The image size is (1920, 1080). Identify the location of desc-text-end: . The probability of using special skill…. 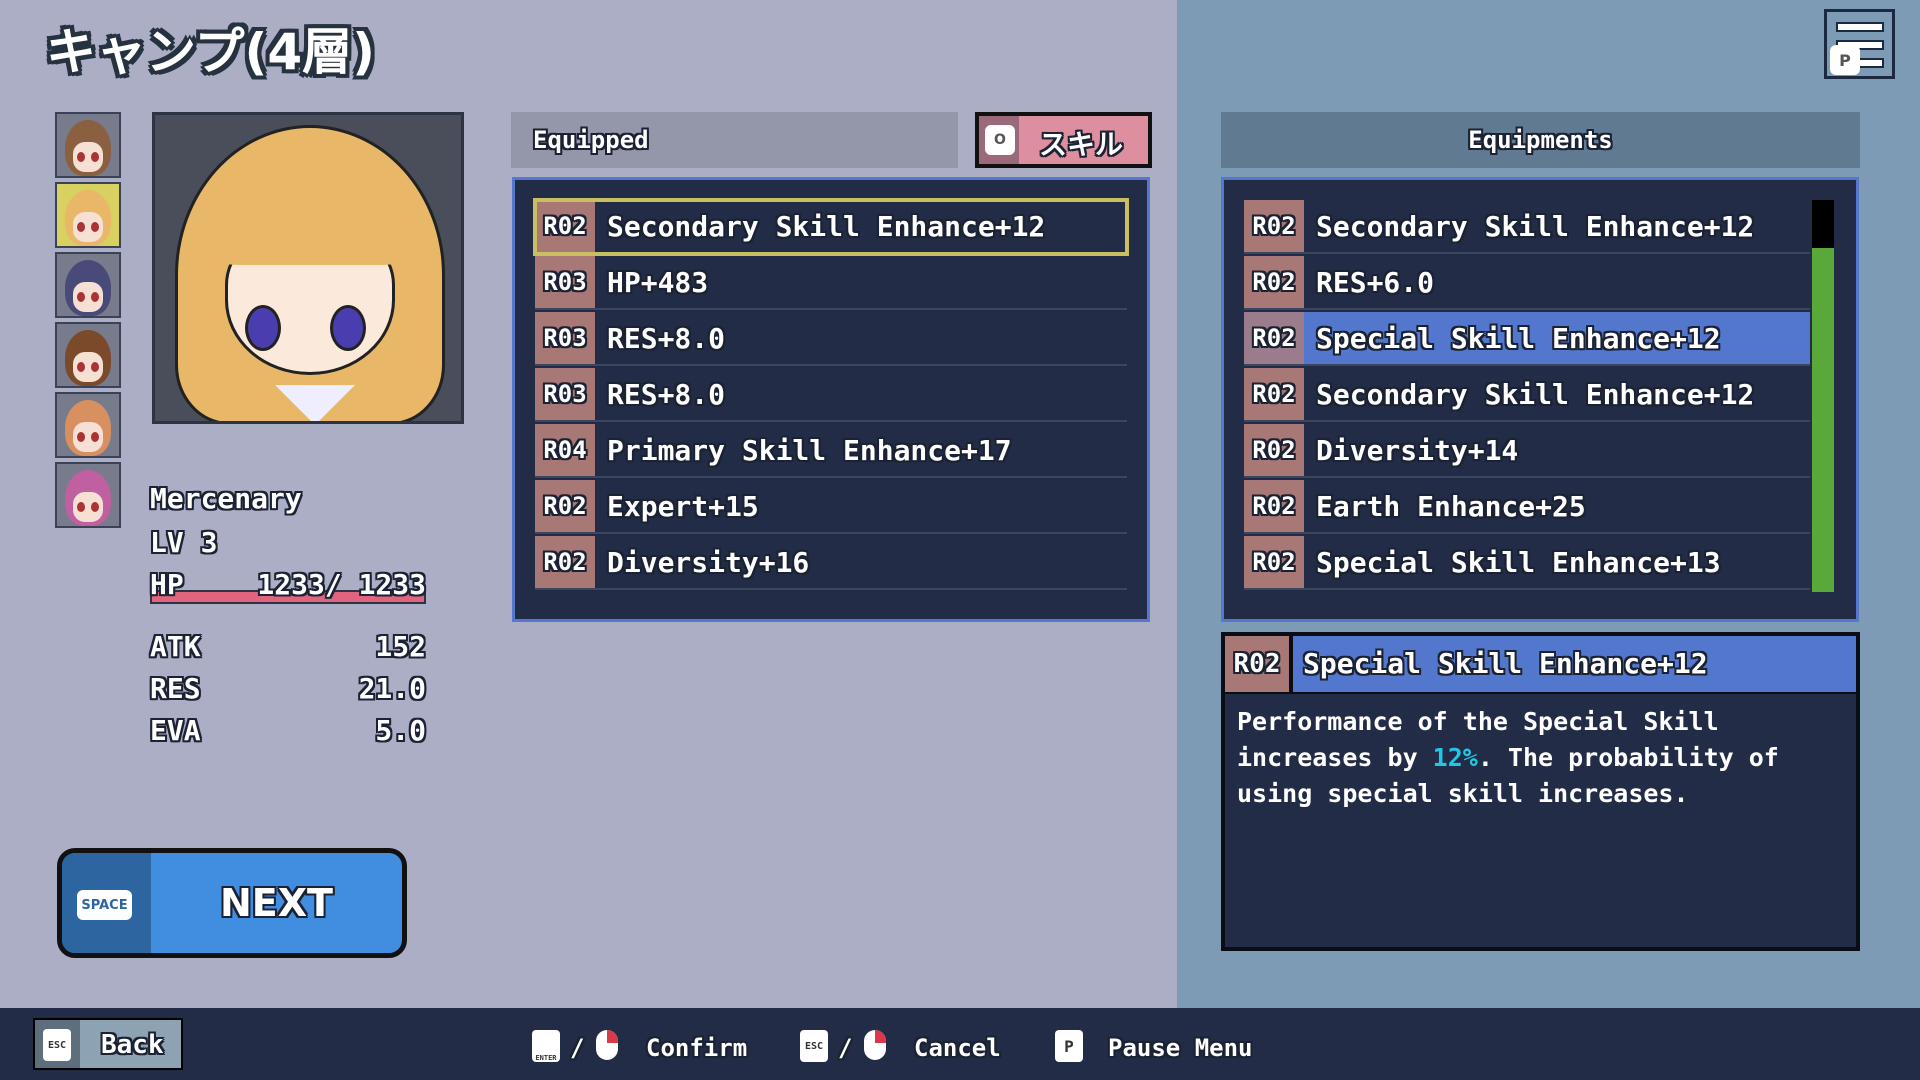
(1508, 775).